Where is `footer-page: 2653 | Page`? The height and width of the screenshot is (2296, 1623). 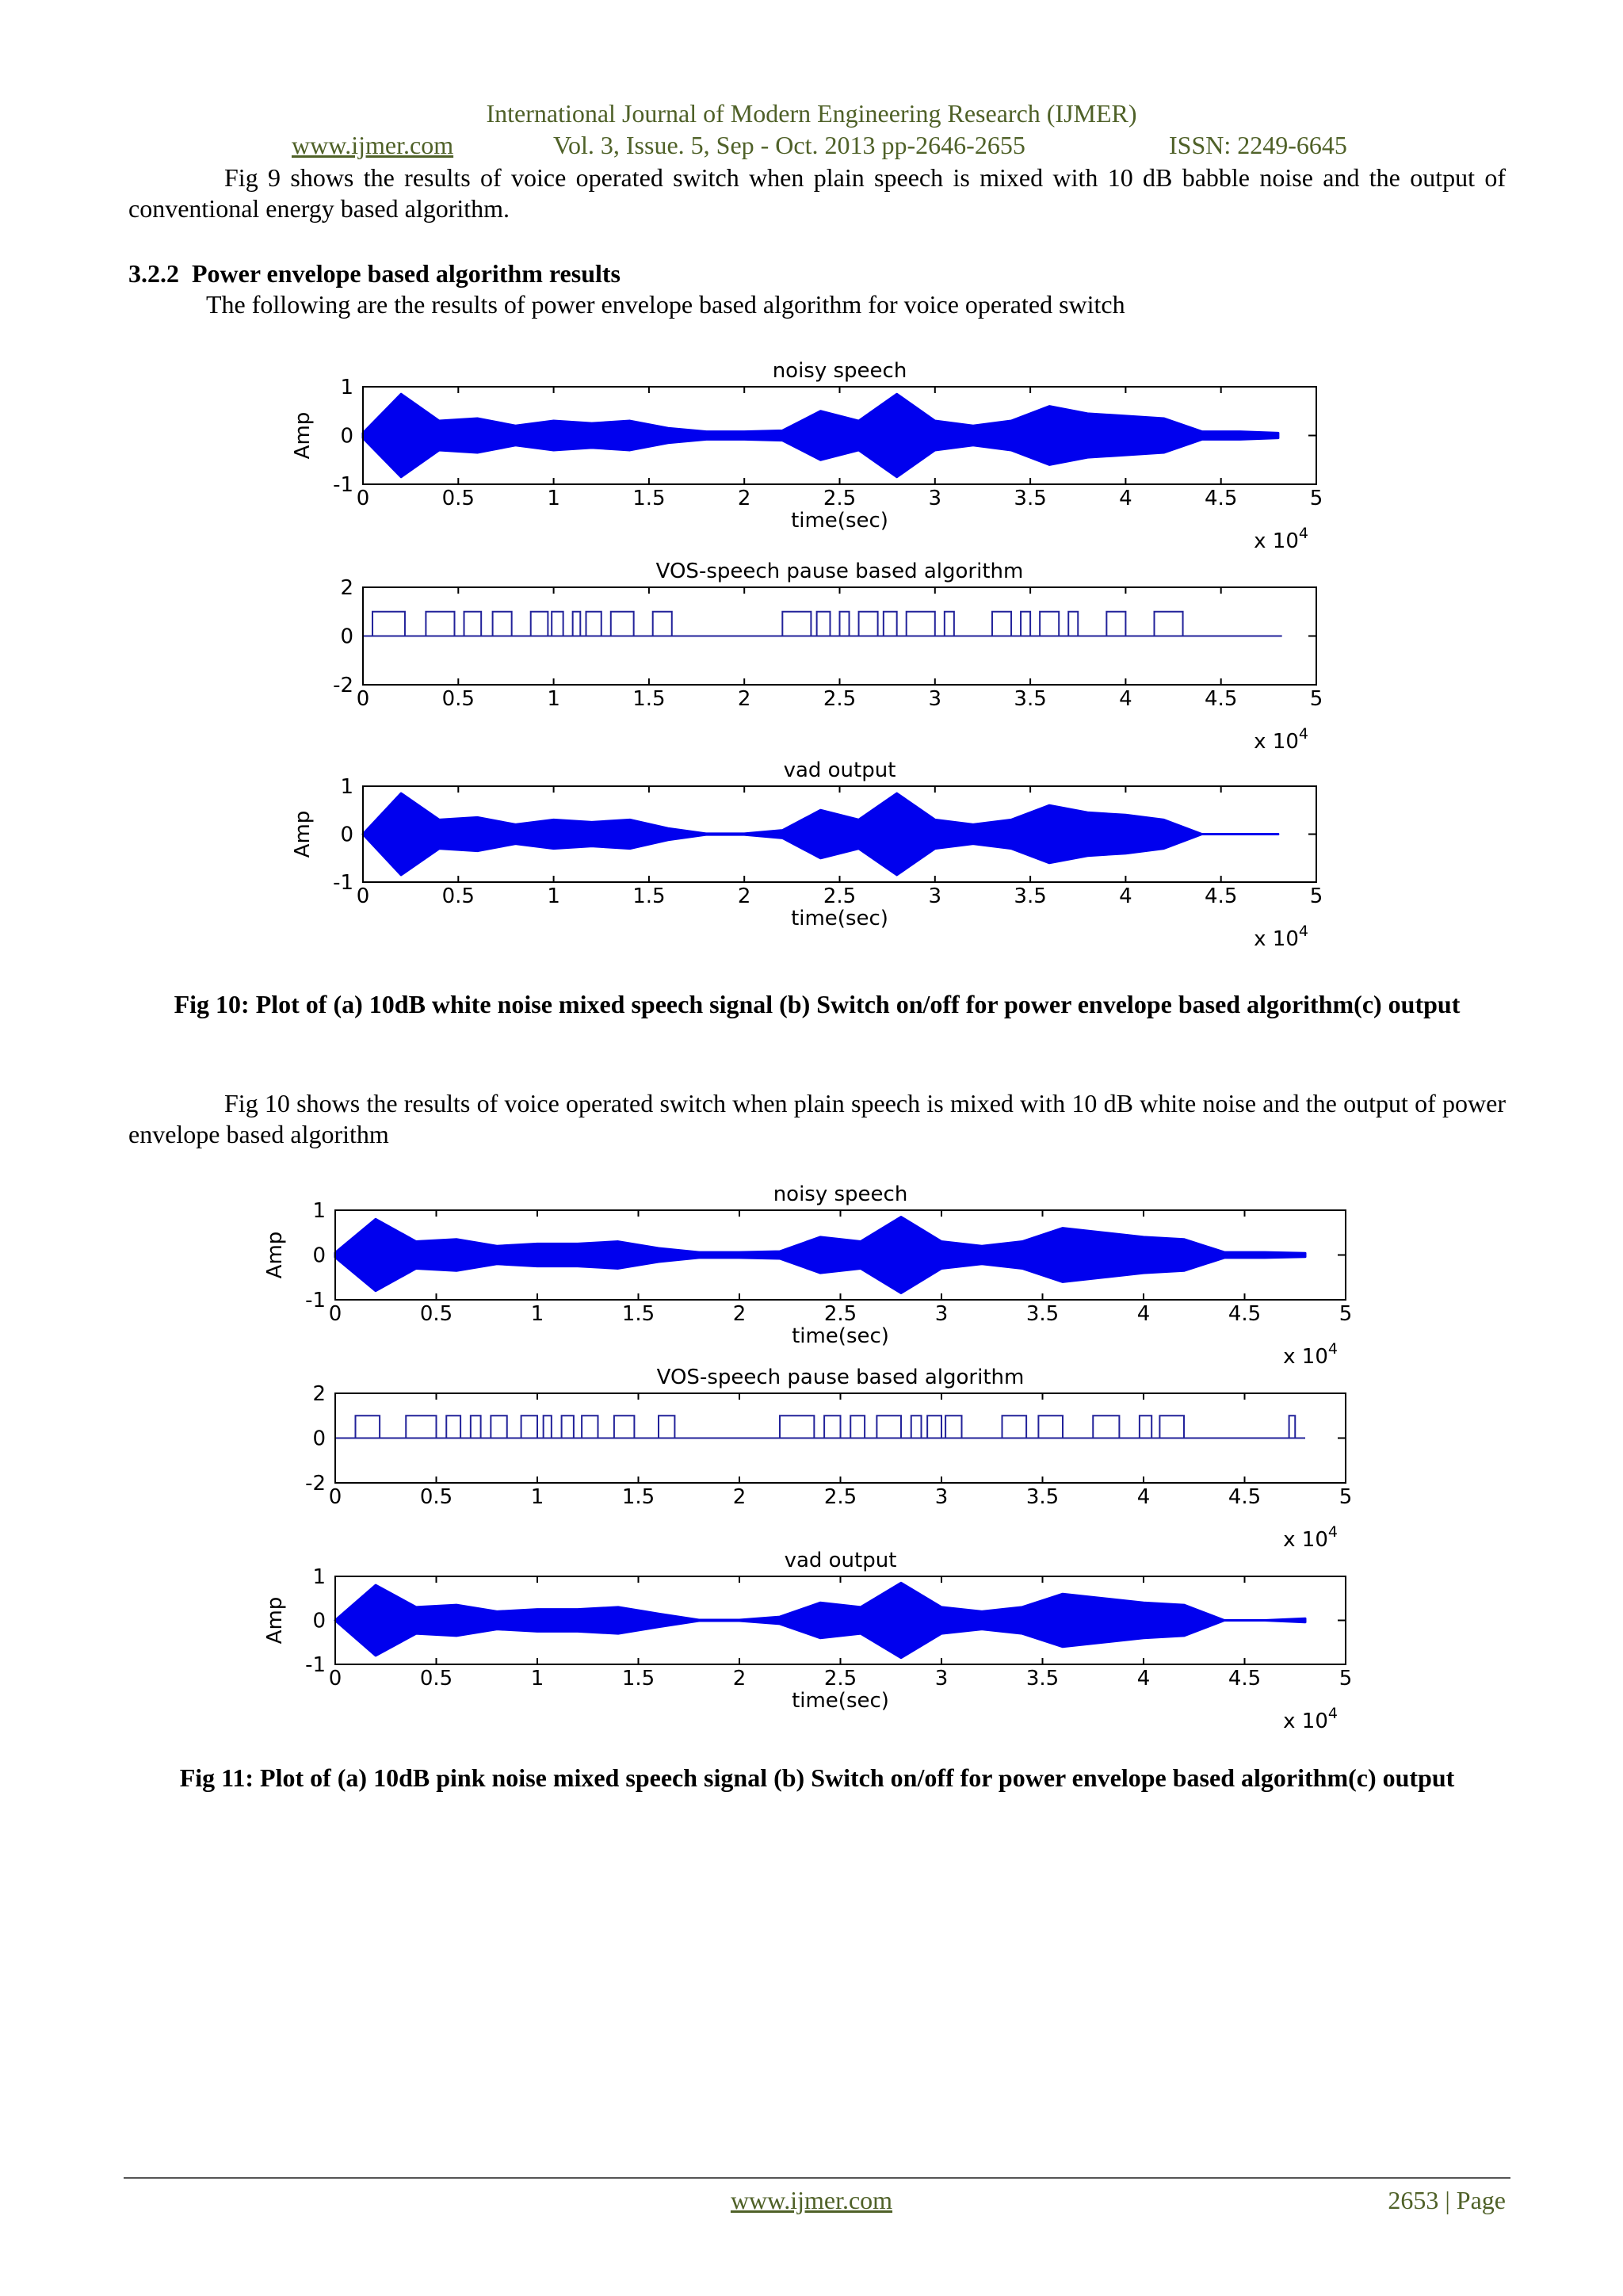 footer-page: 2653 | Page is located at coordinates (1447, 2200).